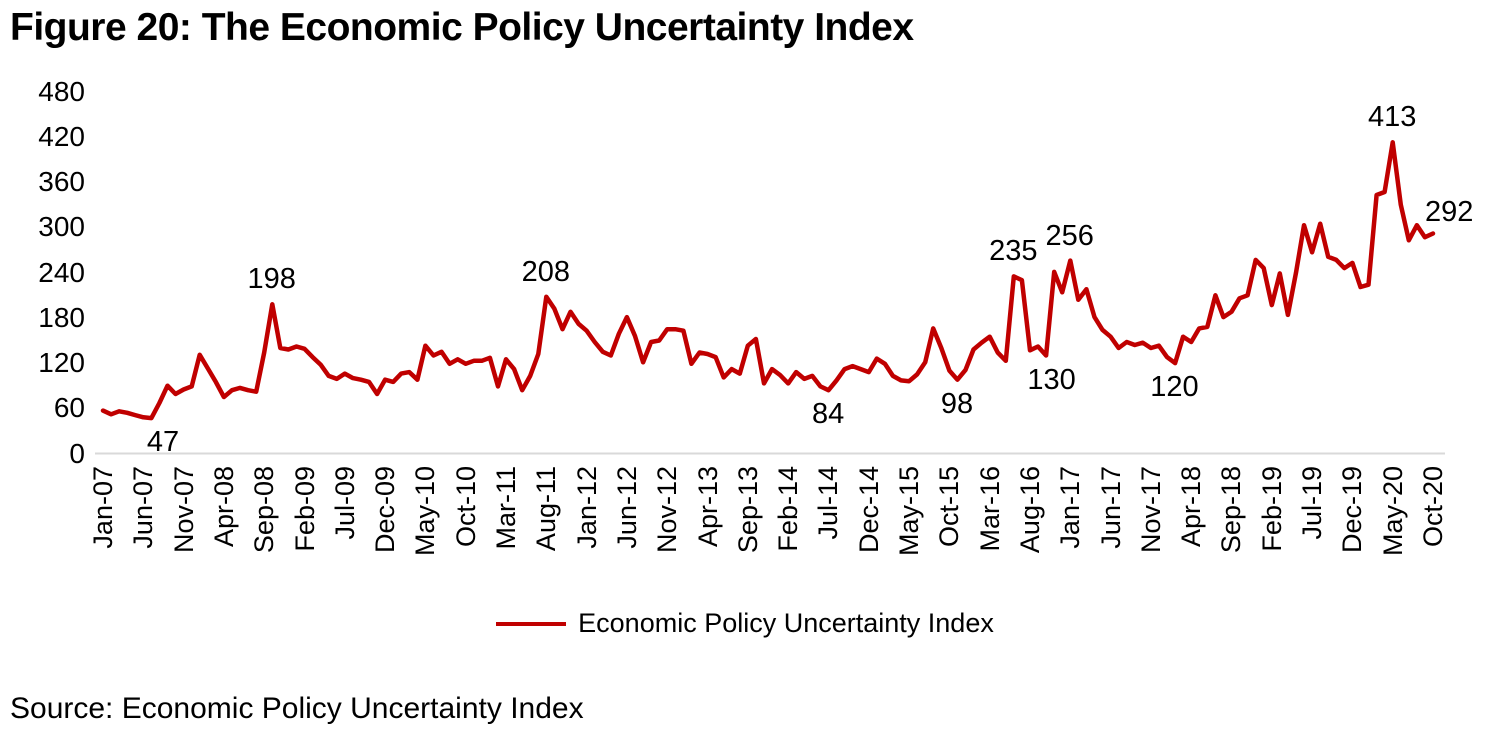  I want to click on y-tick-label-0: 0, so click(77, 453).